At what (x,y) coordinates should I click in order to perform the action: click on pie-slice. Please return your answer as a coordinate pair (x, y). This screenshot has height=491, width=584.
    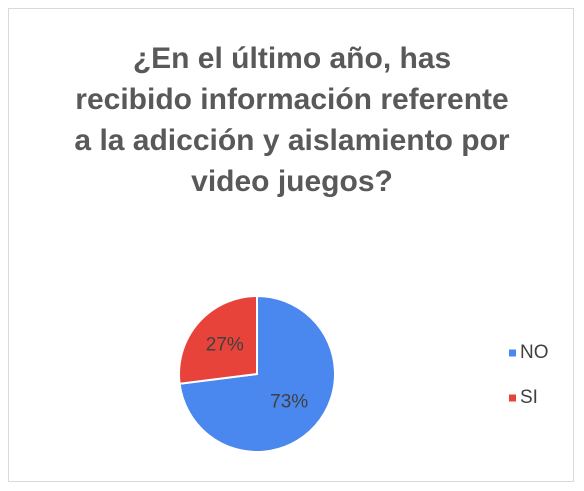
    Looking at the image, I should click on (218, 339).